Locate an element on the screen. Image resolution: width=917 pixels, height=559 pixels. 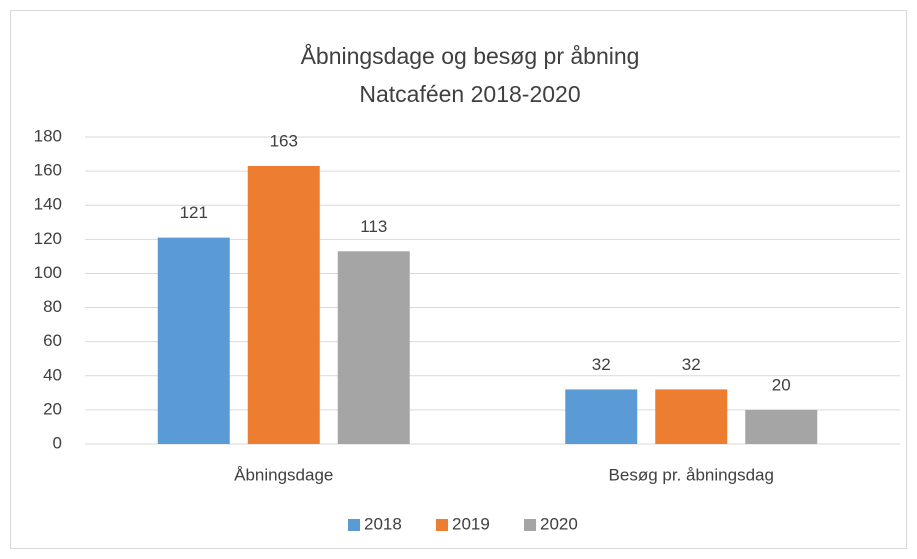
y-tick-label: 180 is located at coordinates (48, 135).